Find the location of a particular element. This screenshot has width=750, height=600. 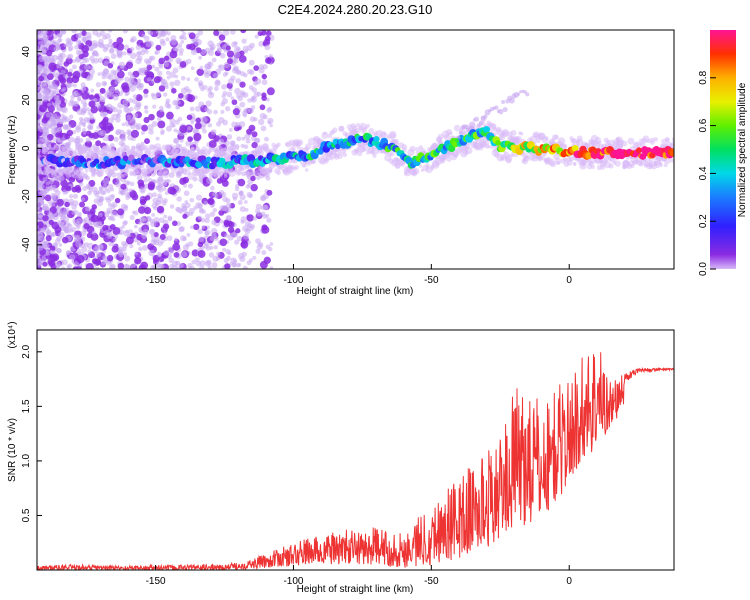

heatmap-y-tick-label: -40 is located at coordinates (26, 244).